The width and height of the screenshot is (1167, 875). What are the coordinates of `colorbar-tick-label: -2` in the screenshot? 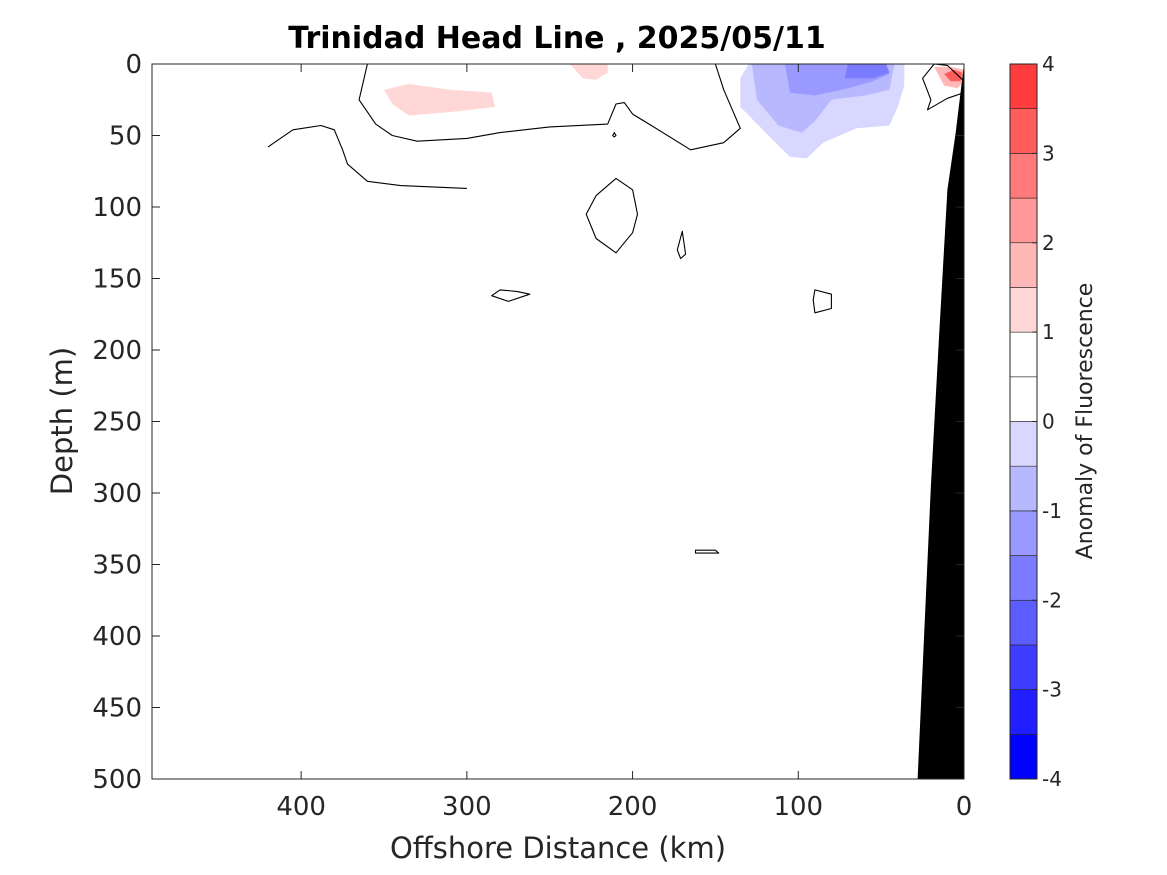 It's located at (1052, 600).